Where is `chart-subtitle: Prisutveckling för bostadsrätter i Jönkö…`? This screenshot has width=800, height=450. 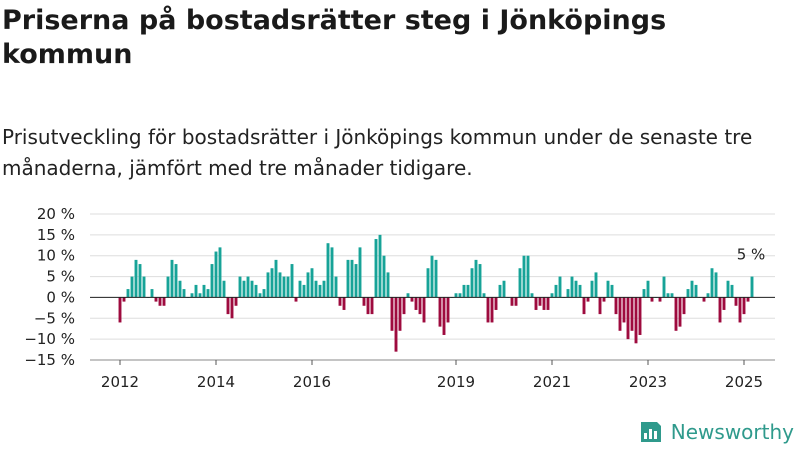
chart-subtitle: Prisutveckling för bostadsrätter i Jönkö… is located at coordinates (377, 152).